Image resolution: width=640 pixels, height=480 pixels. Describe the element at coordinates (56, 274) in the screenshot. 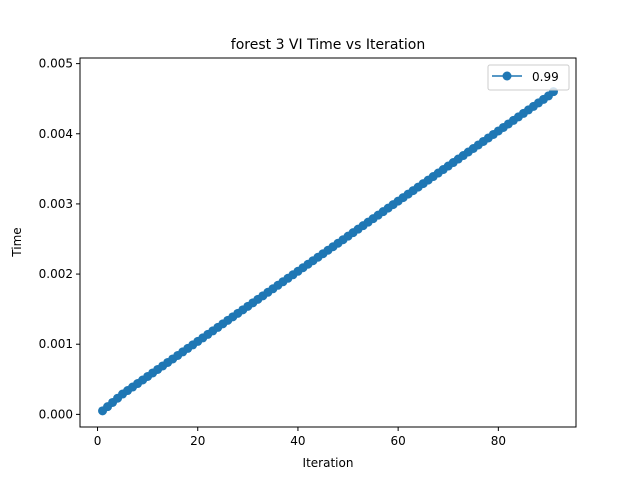

I see `y-tick-label: 0.002` at that location.